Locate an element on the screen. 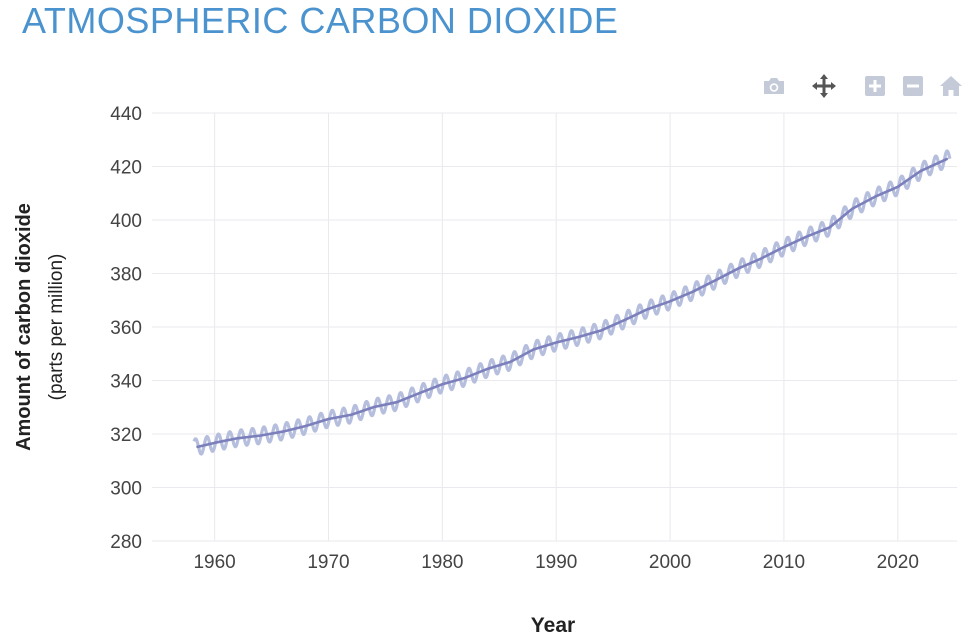 The height and width of the screenshot is (642, 977). y-tick-label: 360 is located at coordinates (126, 328).